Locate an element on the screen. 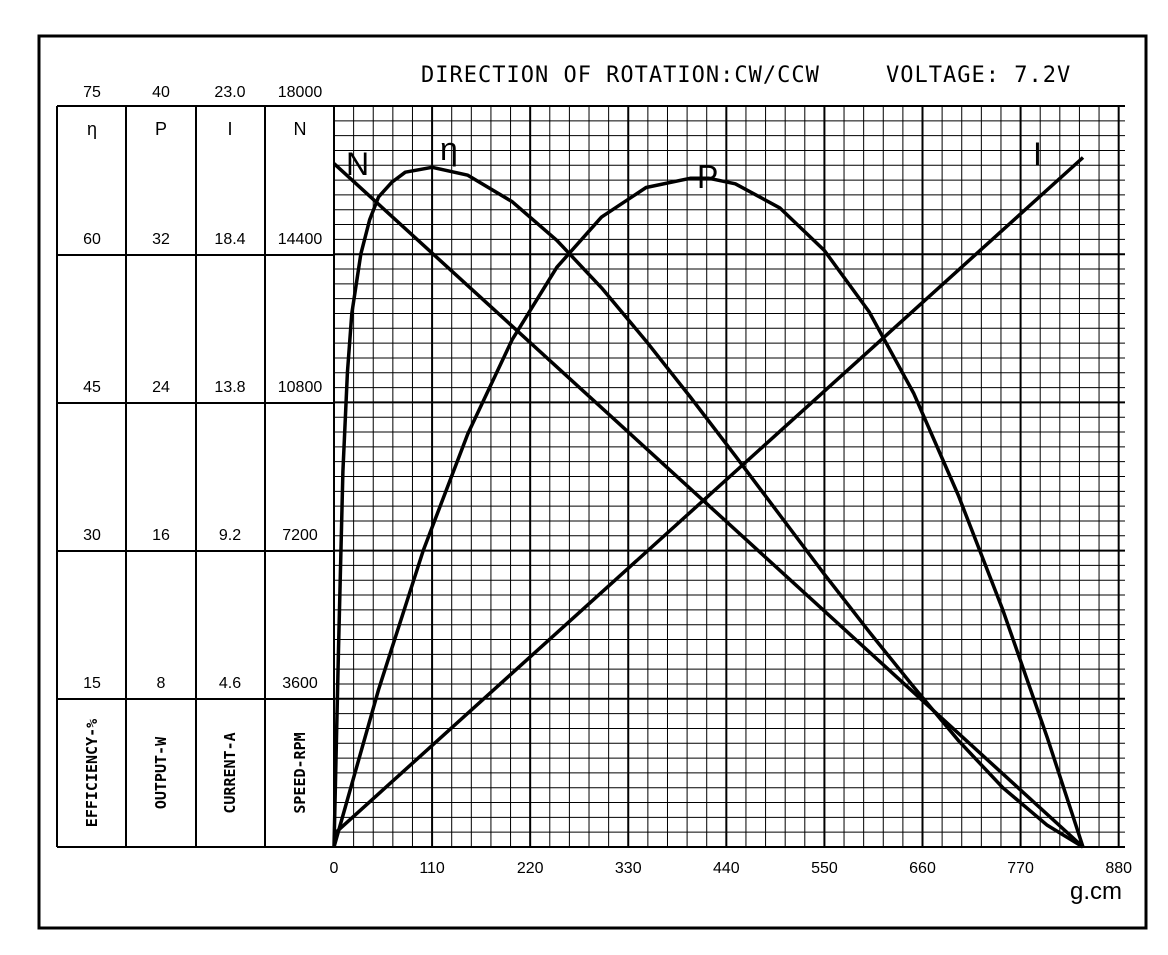  axis-name: CURRENT-A is located at coordinates (230, 772).